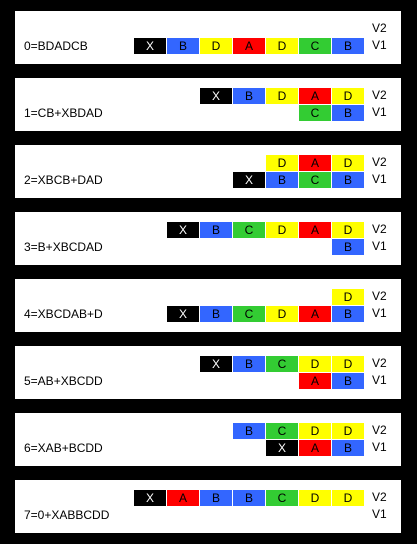 The height and width of the screenshot is (544, 417). I want to click on state-panel: 5=AB+XBCDD X B C D D A B V2 V1, so click(208, 372).